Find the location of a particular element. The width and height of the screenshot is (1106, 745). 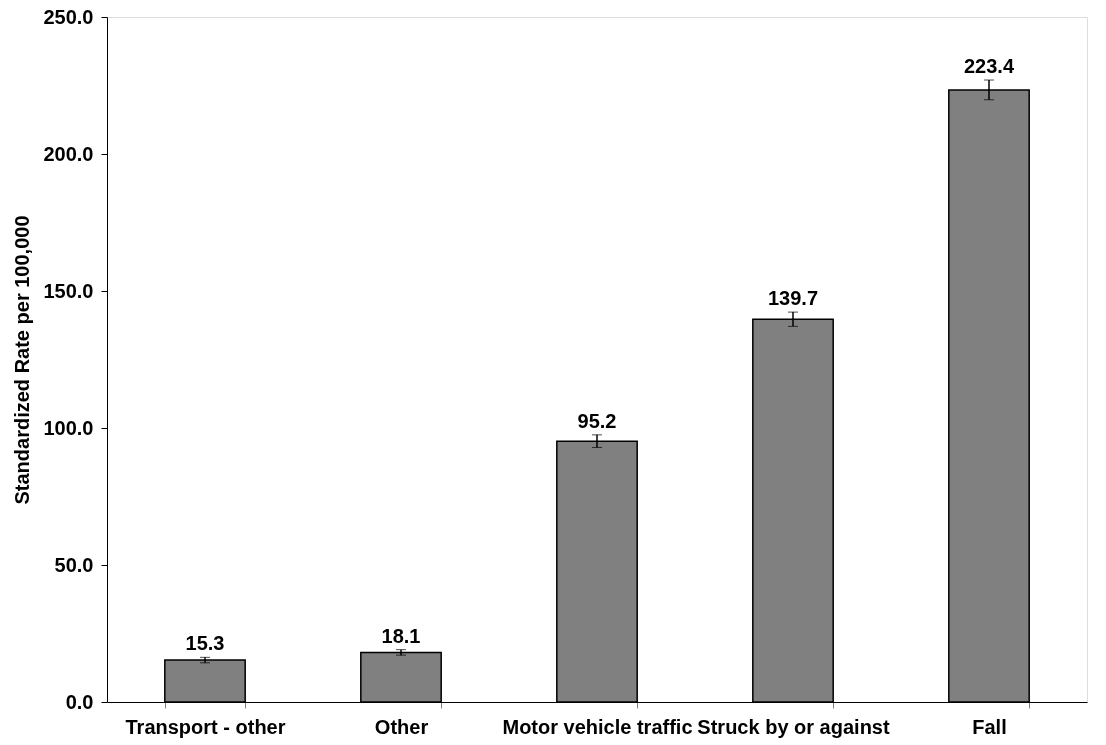

data-label: 15.3 is located at coordinates (205, 643).